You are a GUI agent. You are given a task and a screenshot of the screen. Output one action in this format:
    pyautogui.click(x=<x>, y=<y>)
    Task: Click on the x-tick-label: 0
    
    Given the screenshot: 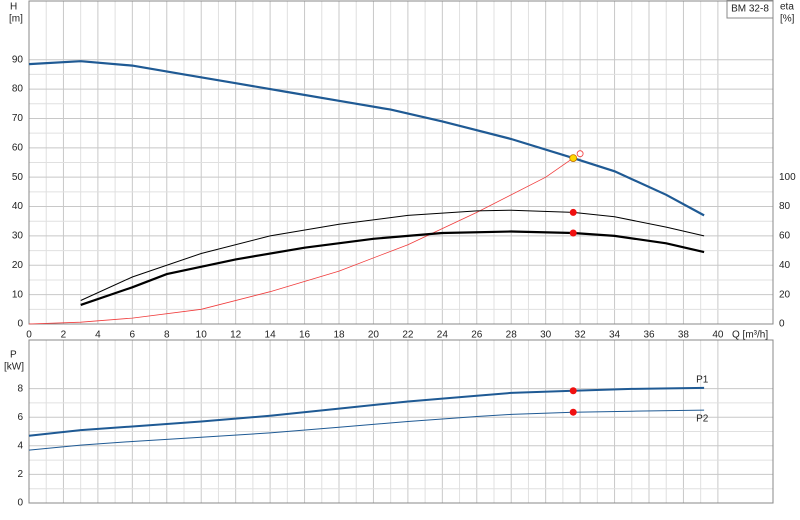 What is the action you would take?
    pyautogui.click(x=29, y=335)
    